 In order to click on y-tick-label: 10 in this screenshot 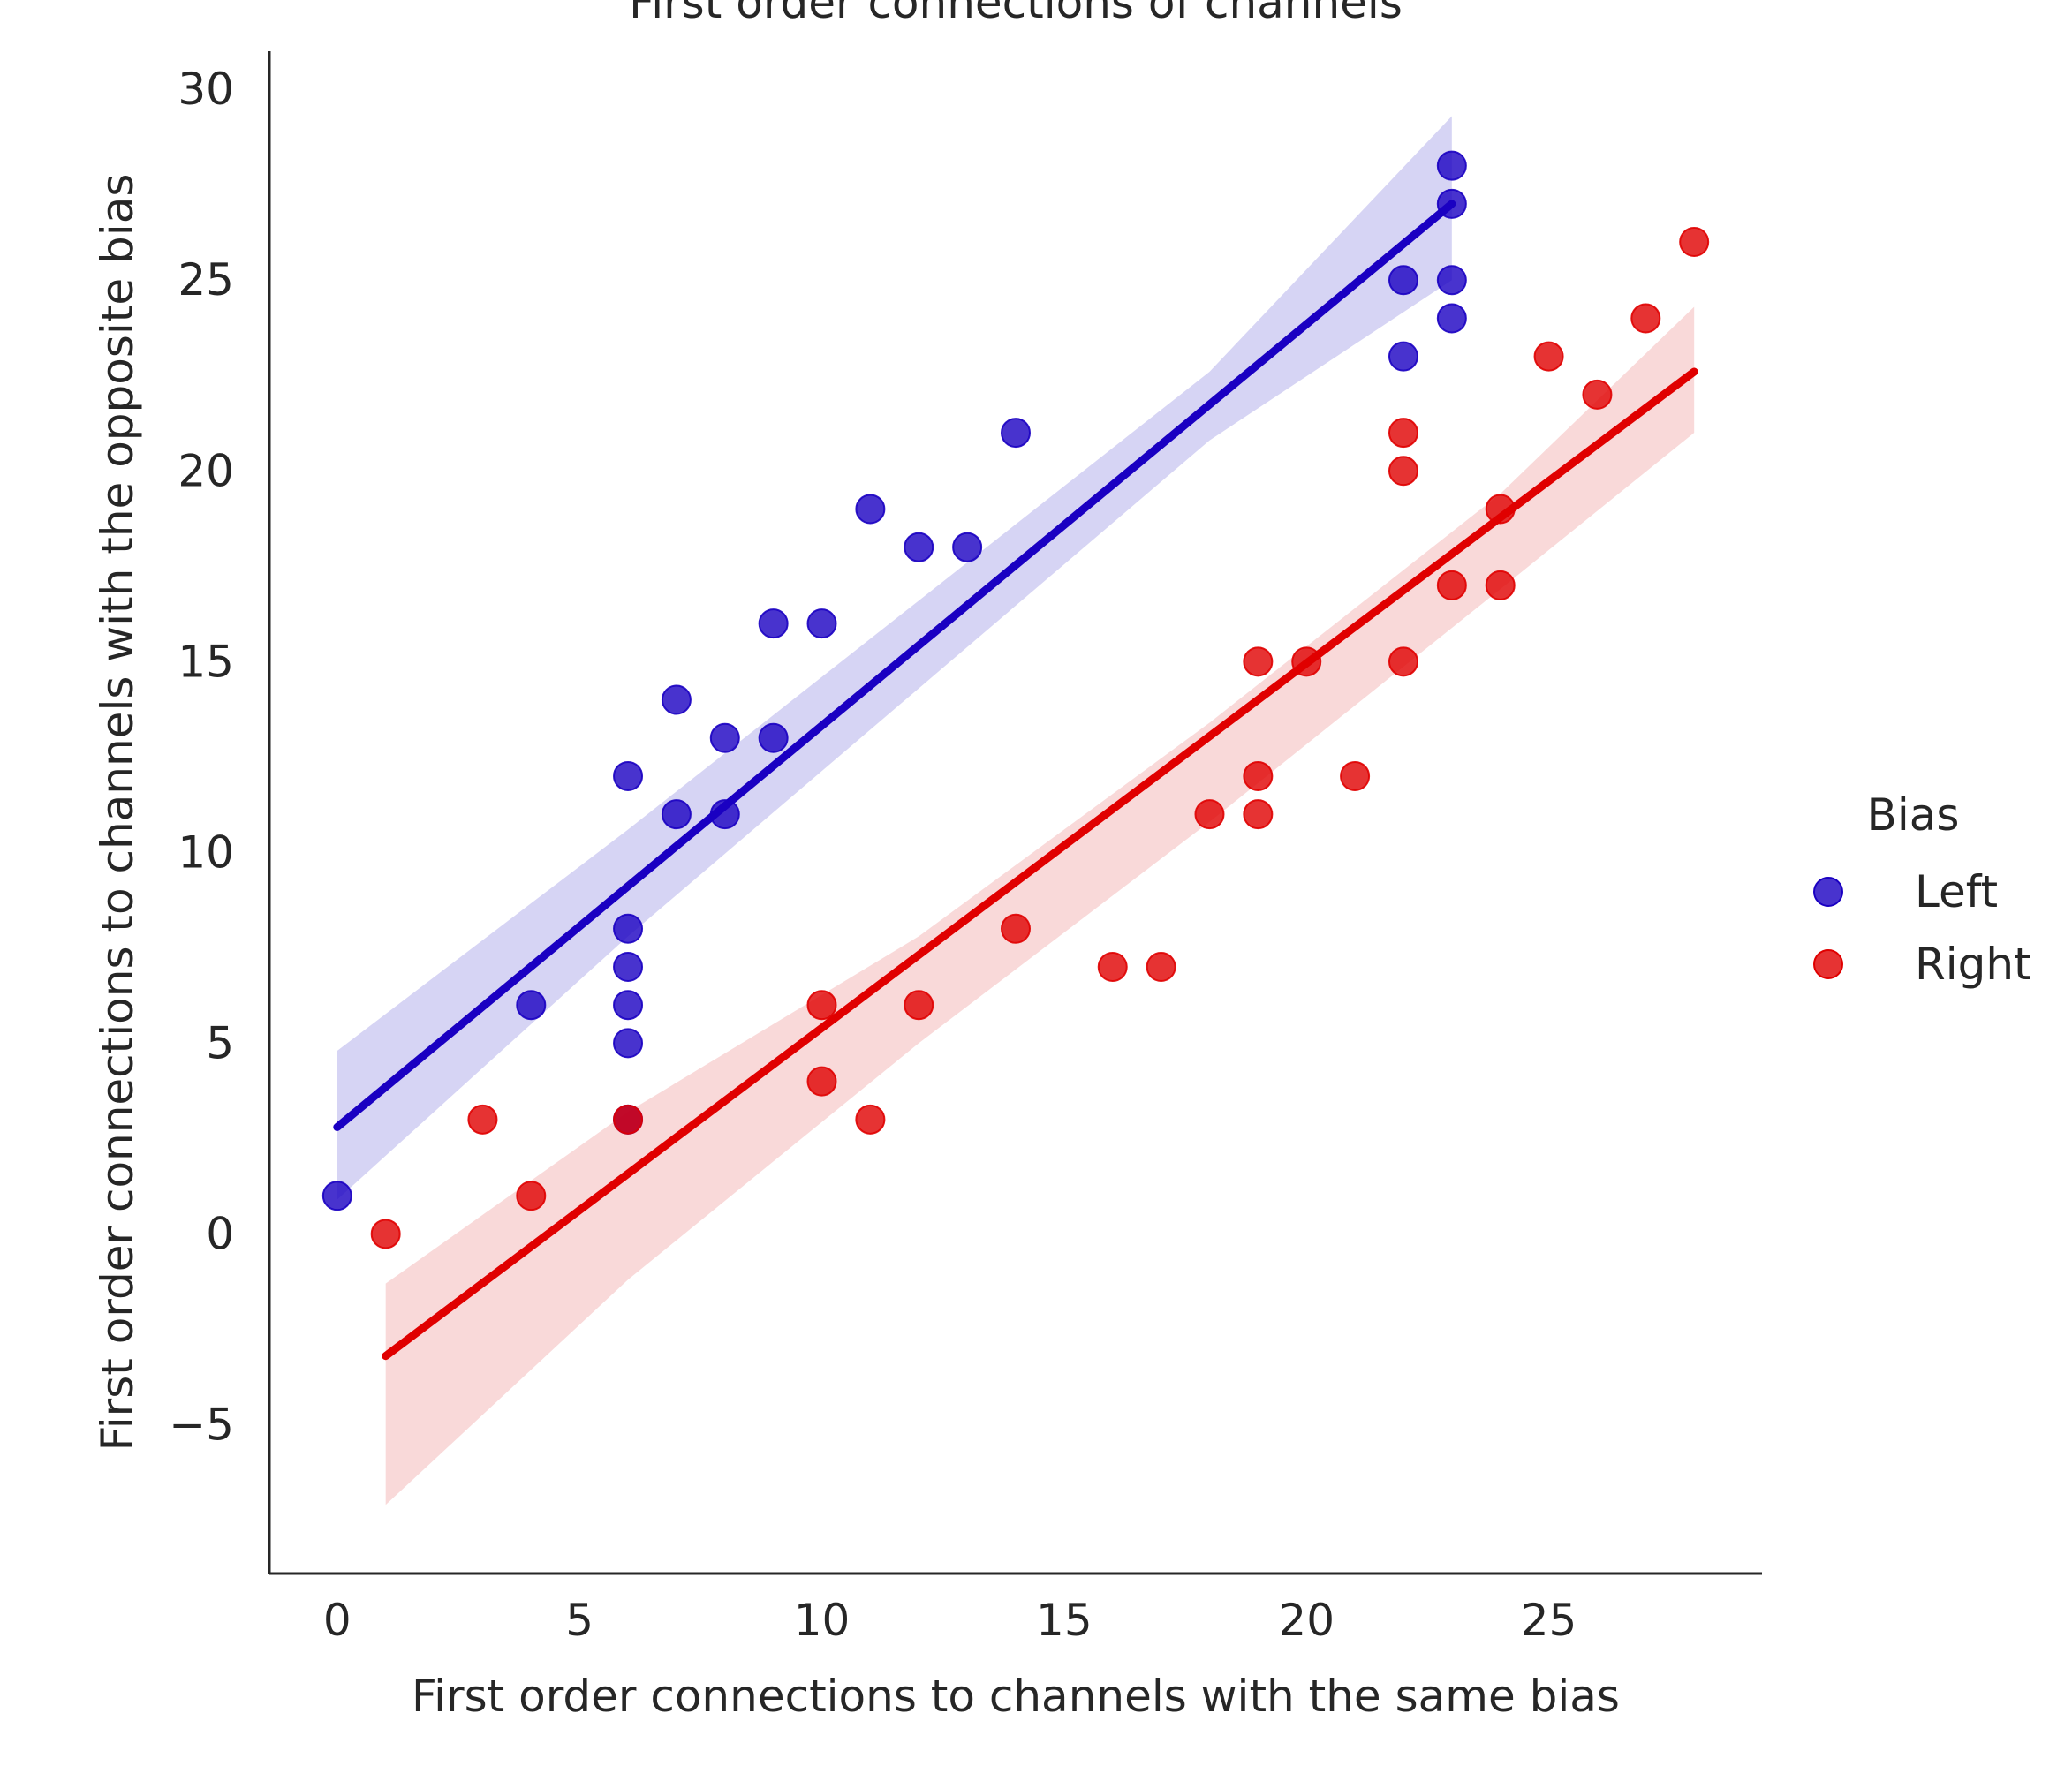, I will do `click(206, 852)`.